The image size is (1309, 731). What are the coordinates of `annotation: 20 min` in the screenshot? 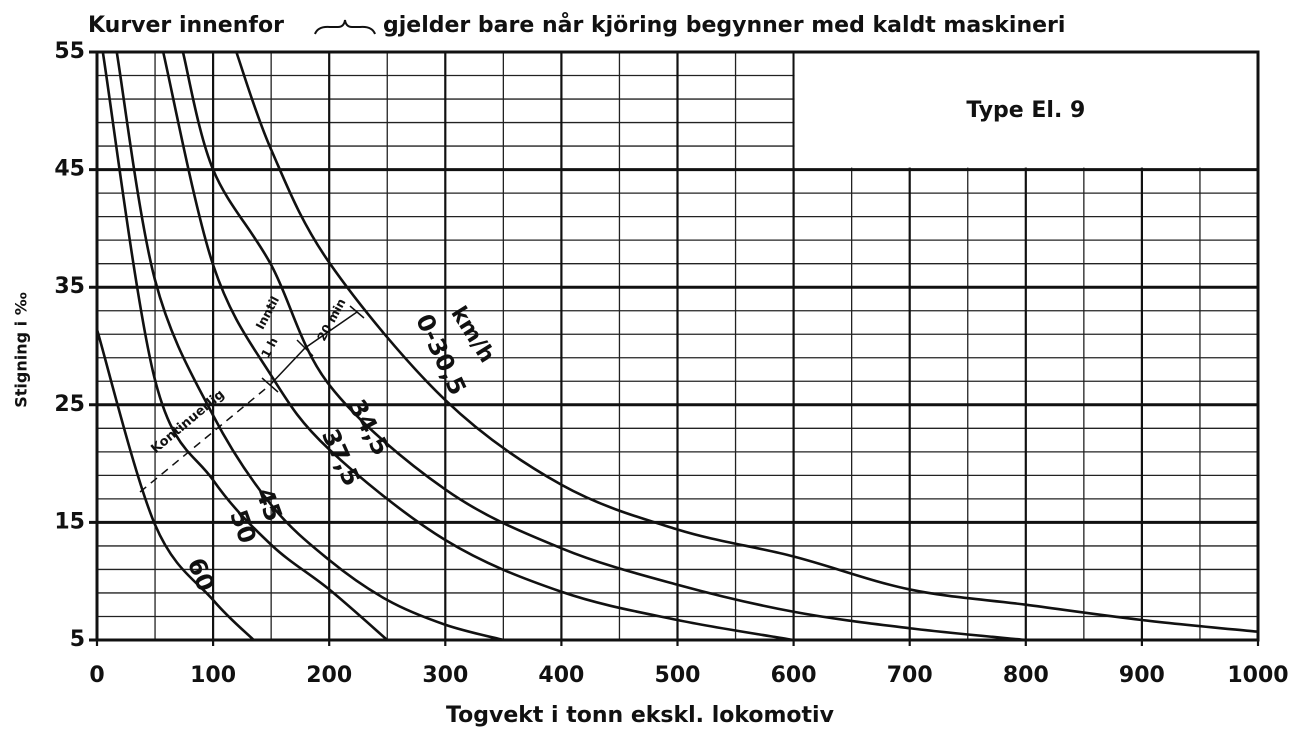 It's located at (332, 319).